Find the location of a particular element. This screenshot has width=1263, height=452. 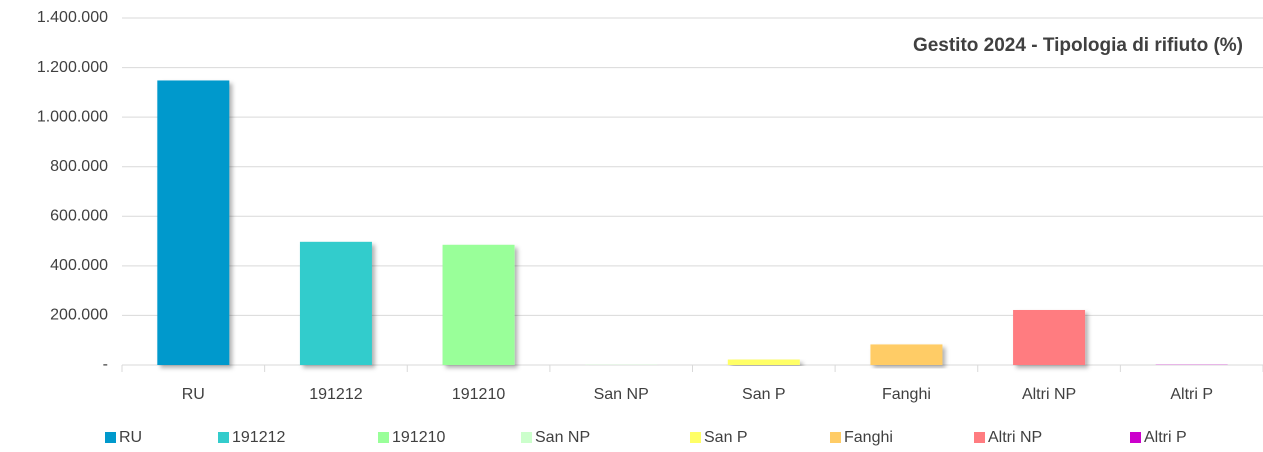

y-tick-label: 800.000 is located at coordinates (79, 166).